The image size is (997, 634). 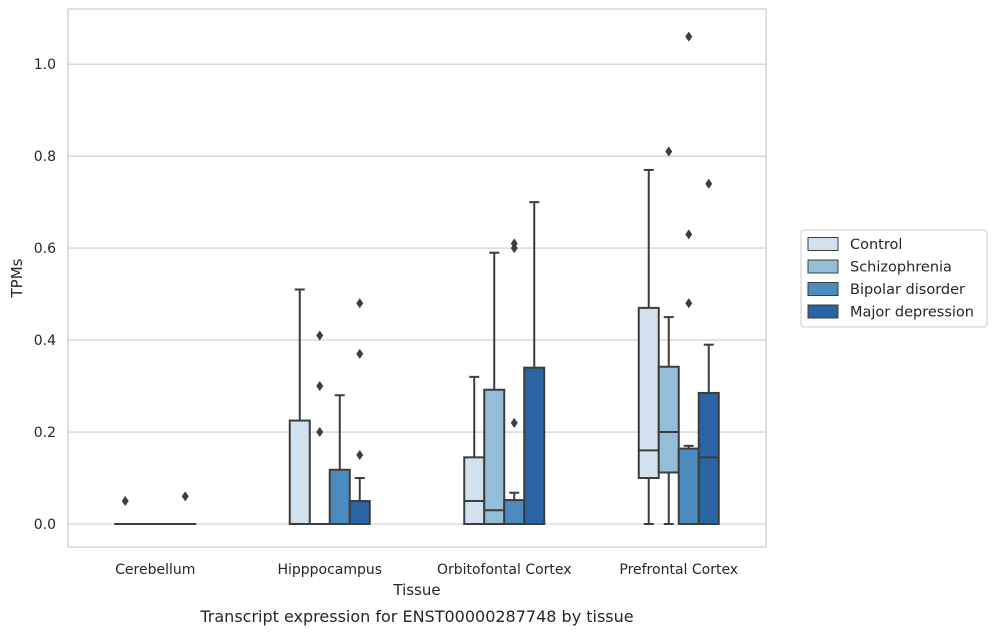 I want to click on y-tick-label: 0.6, so click(x=45, y=249).